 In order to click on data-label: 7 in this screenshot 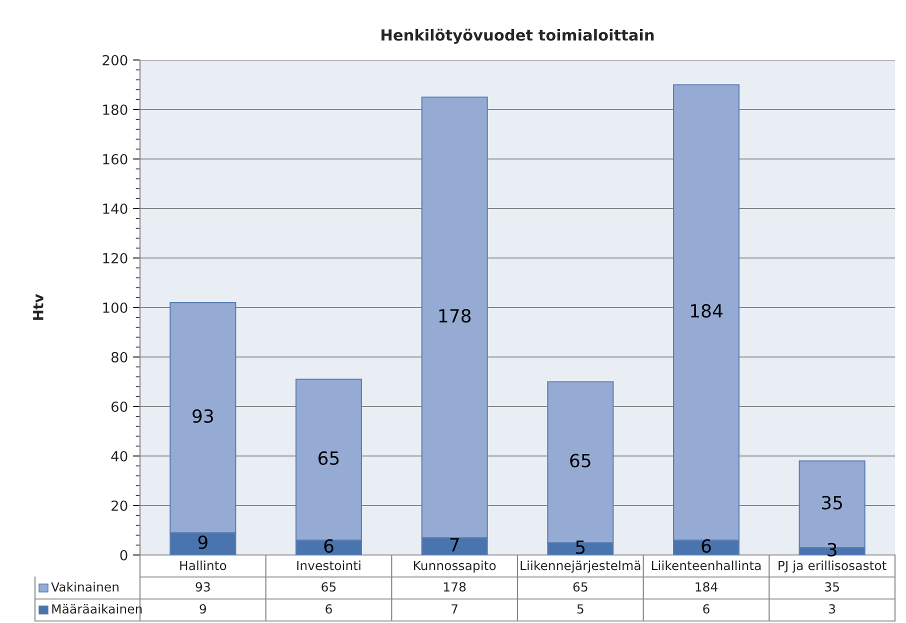, I will do `click(455, 609)`.